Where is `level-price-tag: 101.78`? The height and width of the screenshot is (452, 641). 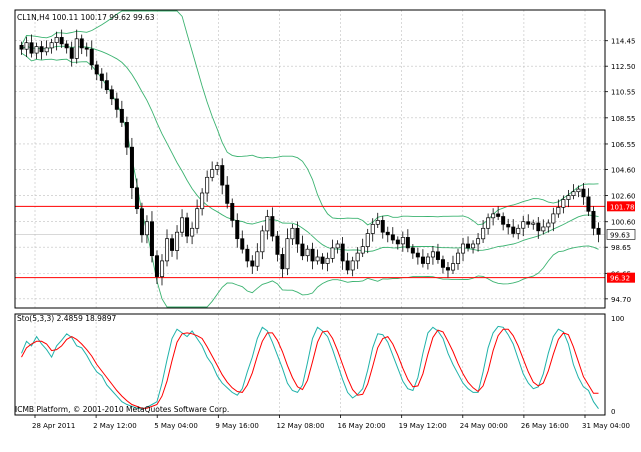 level-price-tag: 101.78 is located at coordinates (621, 206).